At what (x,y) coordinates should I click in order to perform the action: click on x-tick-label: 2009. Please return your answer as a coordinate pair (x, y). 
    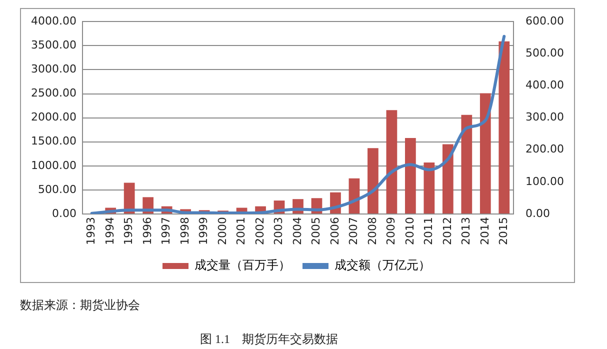
    Looking at the image, I should click on (391, 231).